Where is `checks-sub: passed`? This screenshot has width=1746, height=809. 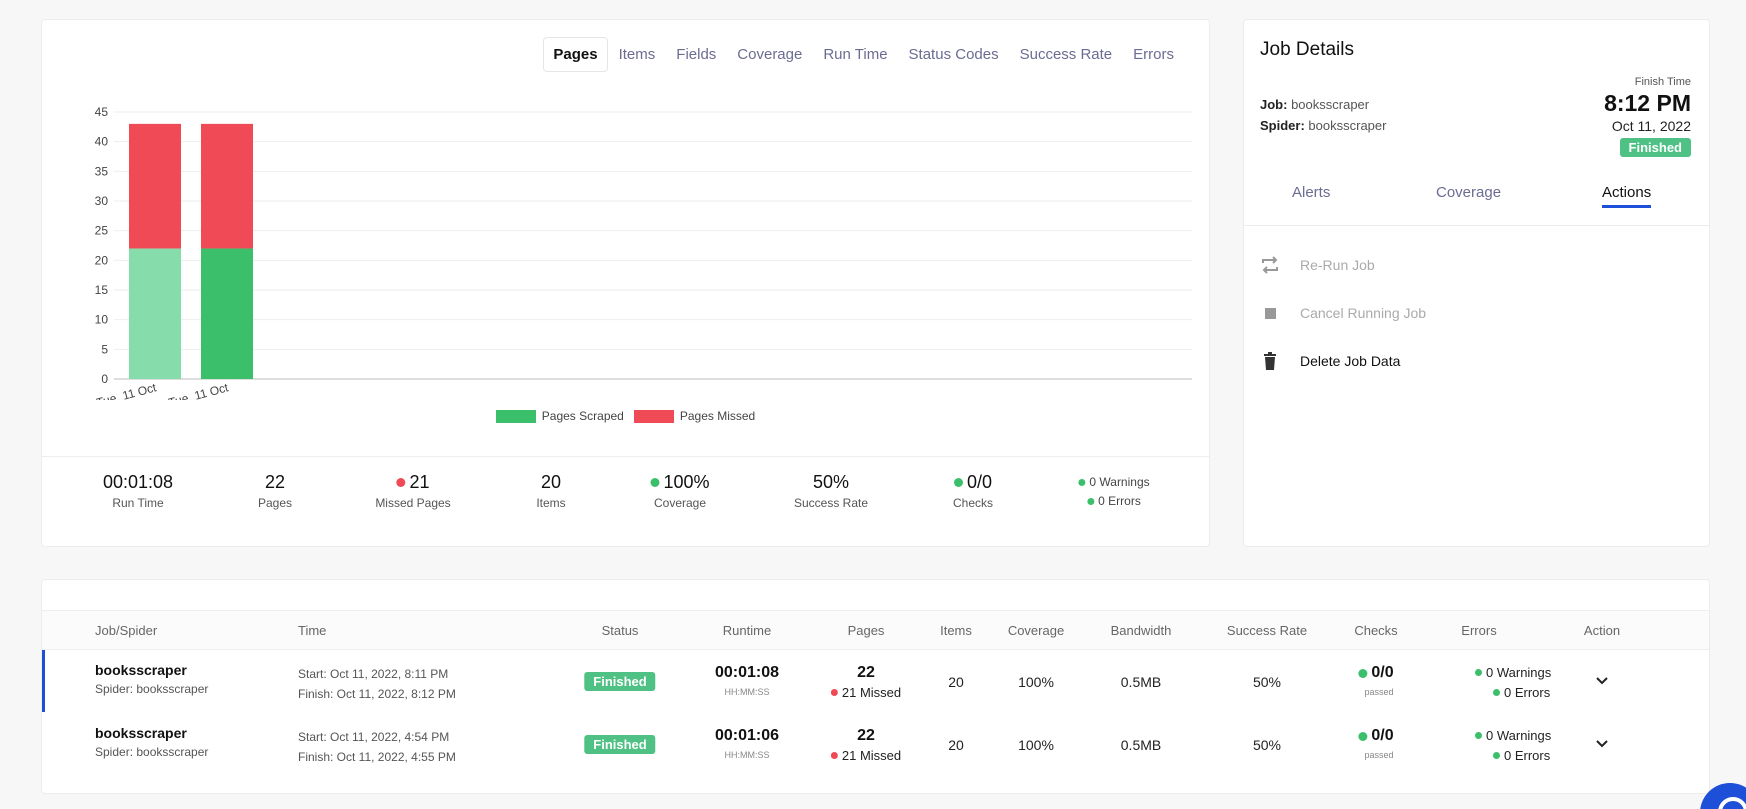
checks-sub: passed is located at coordinates (1379, 692).